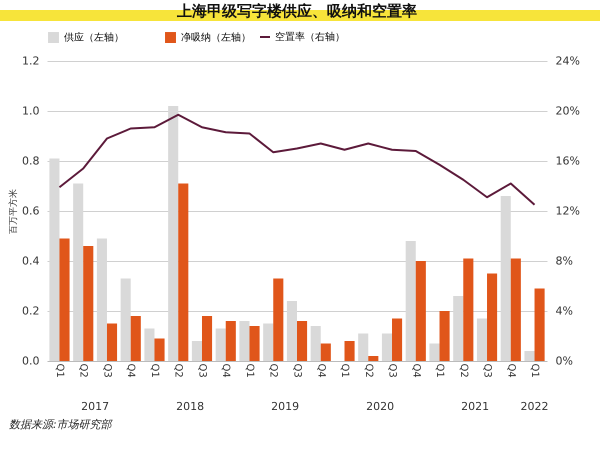 Image resolution: width=600 pixels, height=474 pixels. I want to click on y-tick-label: 1.0, so click(31, 111).